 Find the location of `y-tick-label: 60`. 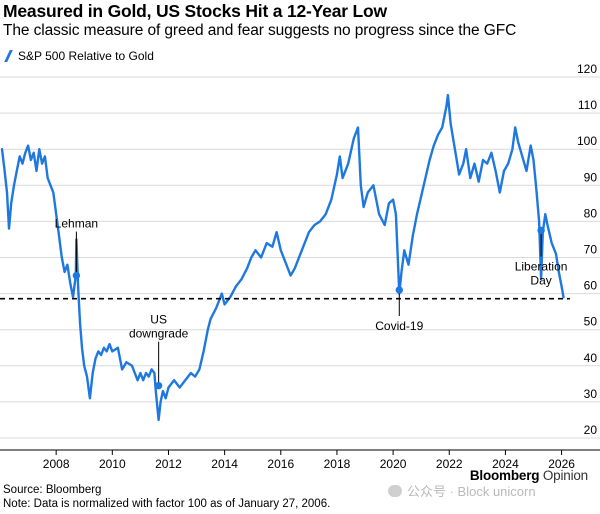

y-tick-label: 60 is located at coordinates (591, 286).